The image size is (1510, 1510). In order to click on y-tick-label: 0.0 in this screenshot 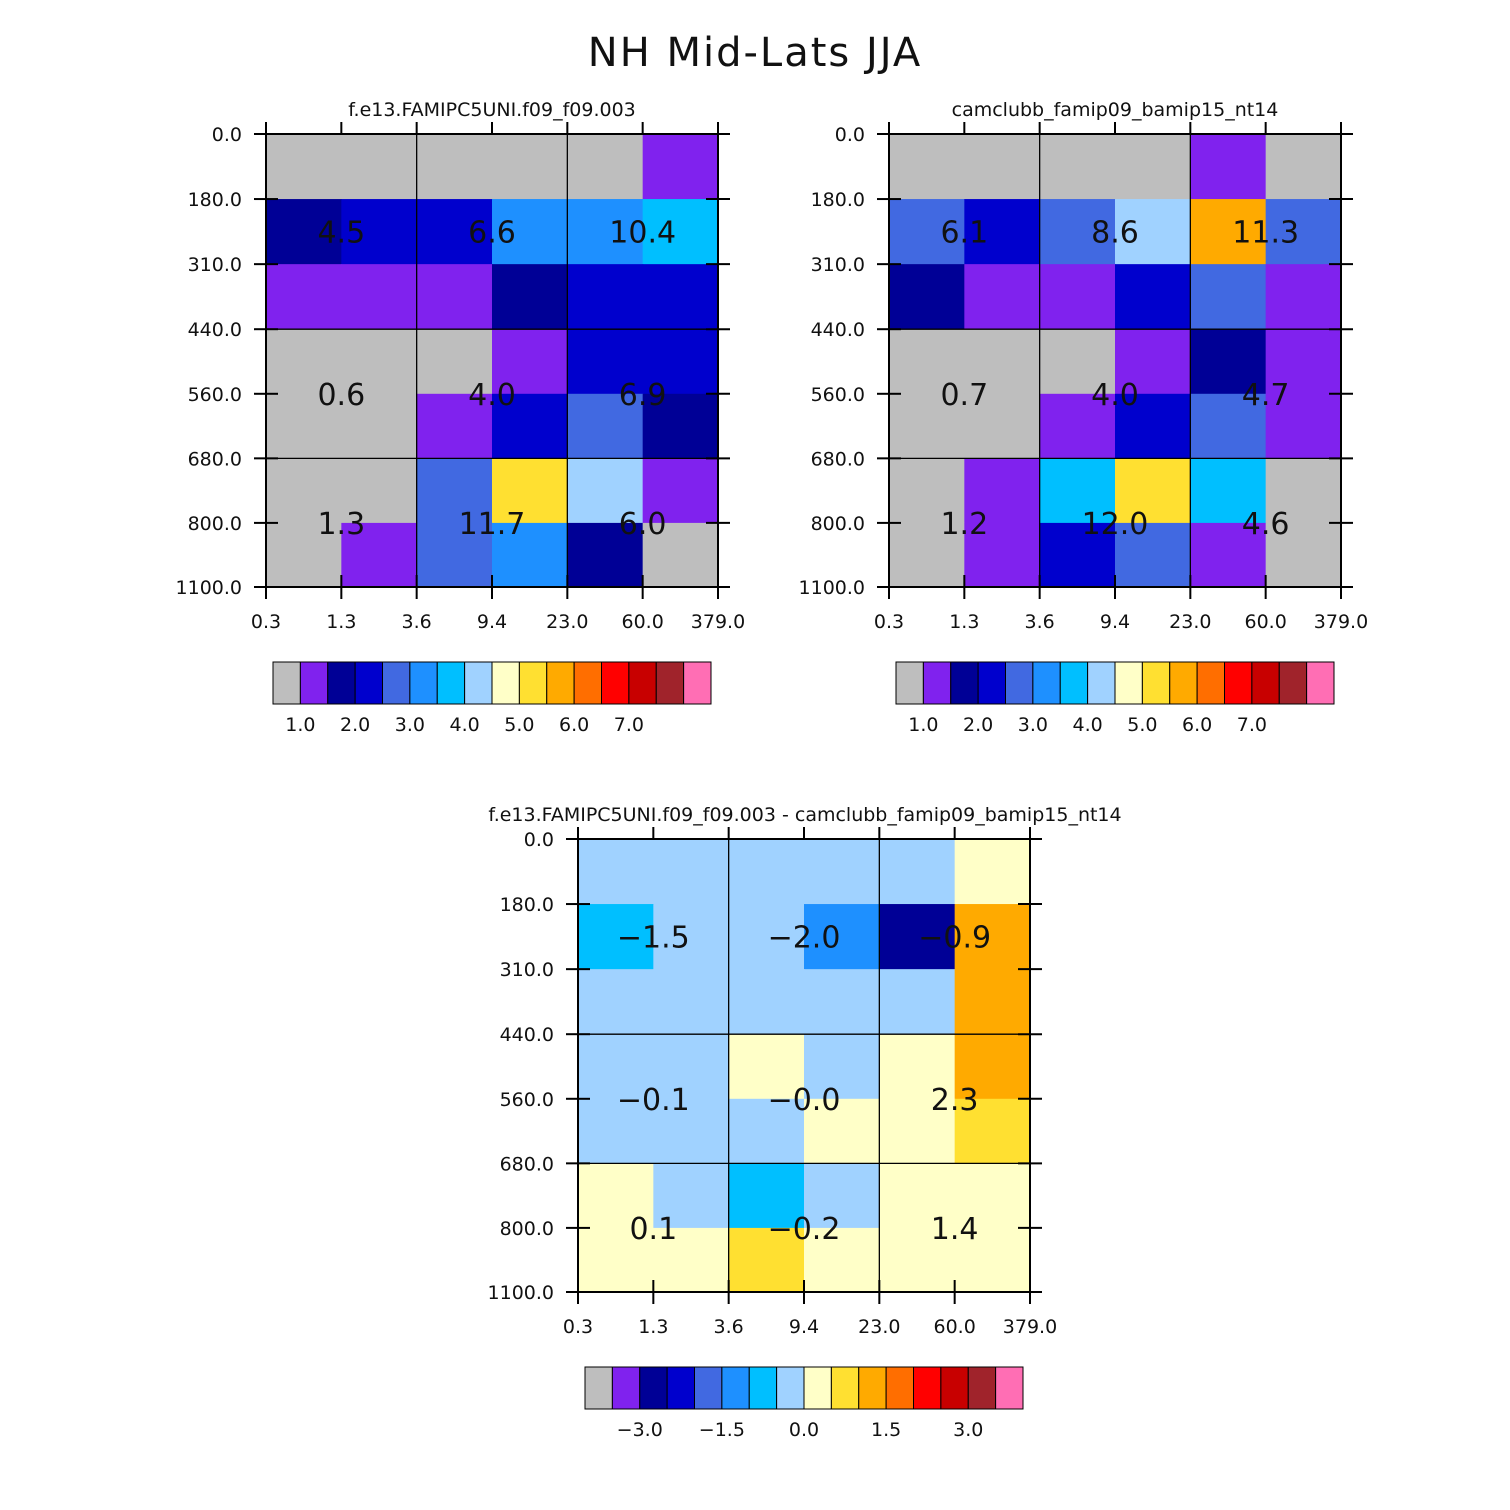, I will do `click(227, 135)`.